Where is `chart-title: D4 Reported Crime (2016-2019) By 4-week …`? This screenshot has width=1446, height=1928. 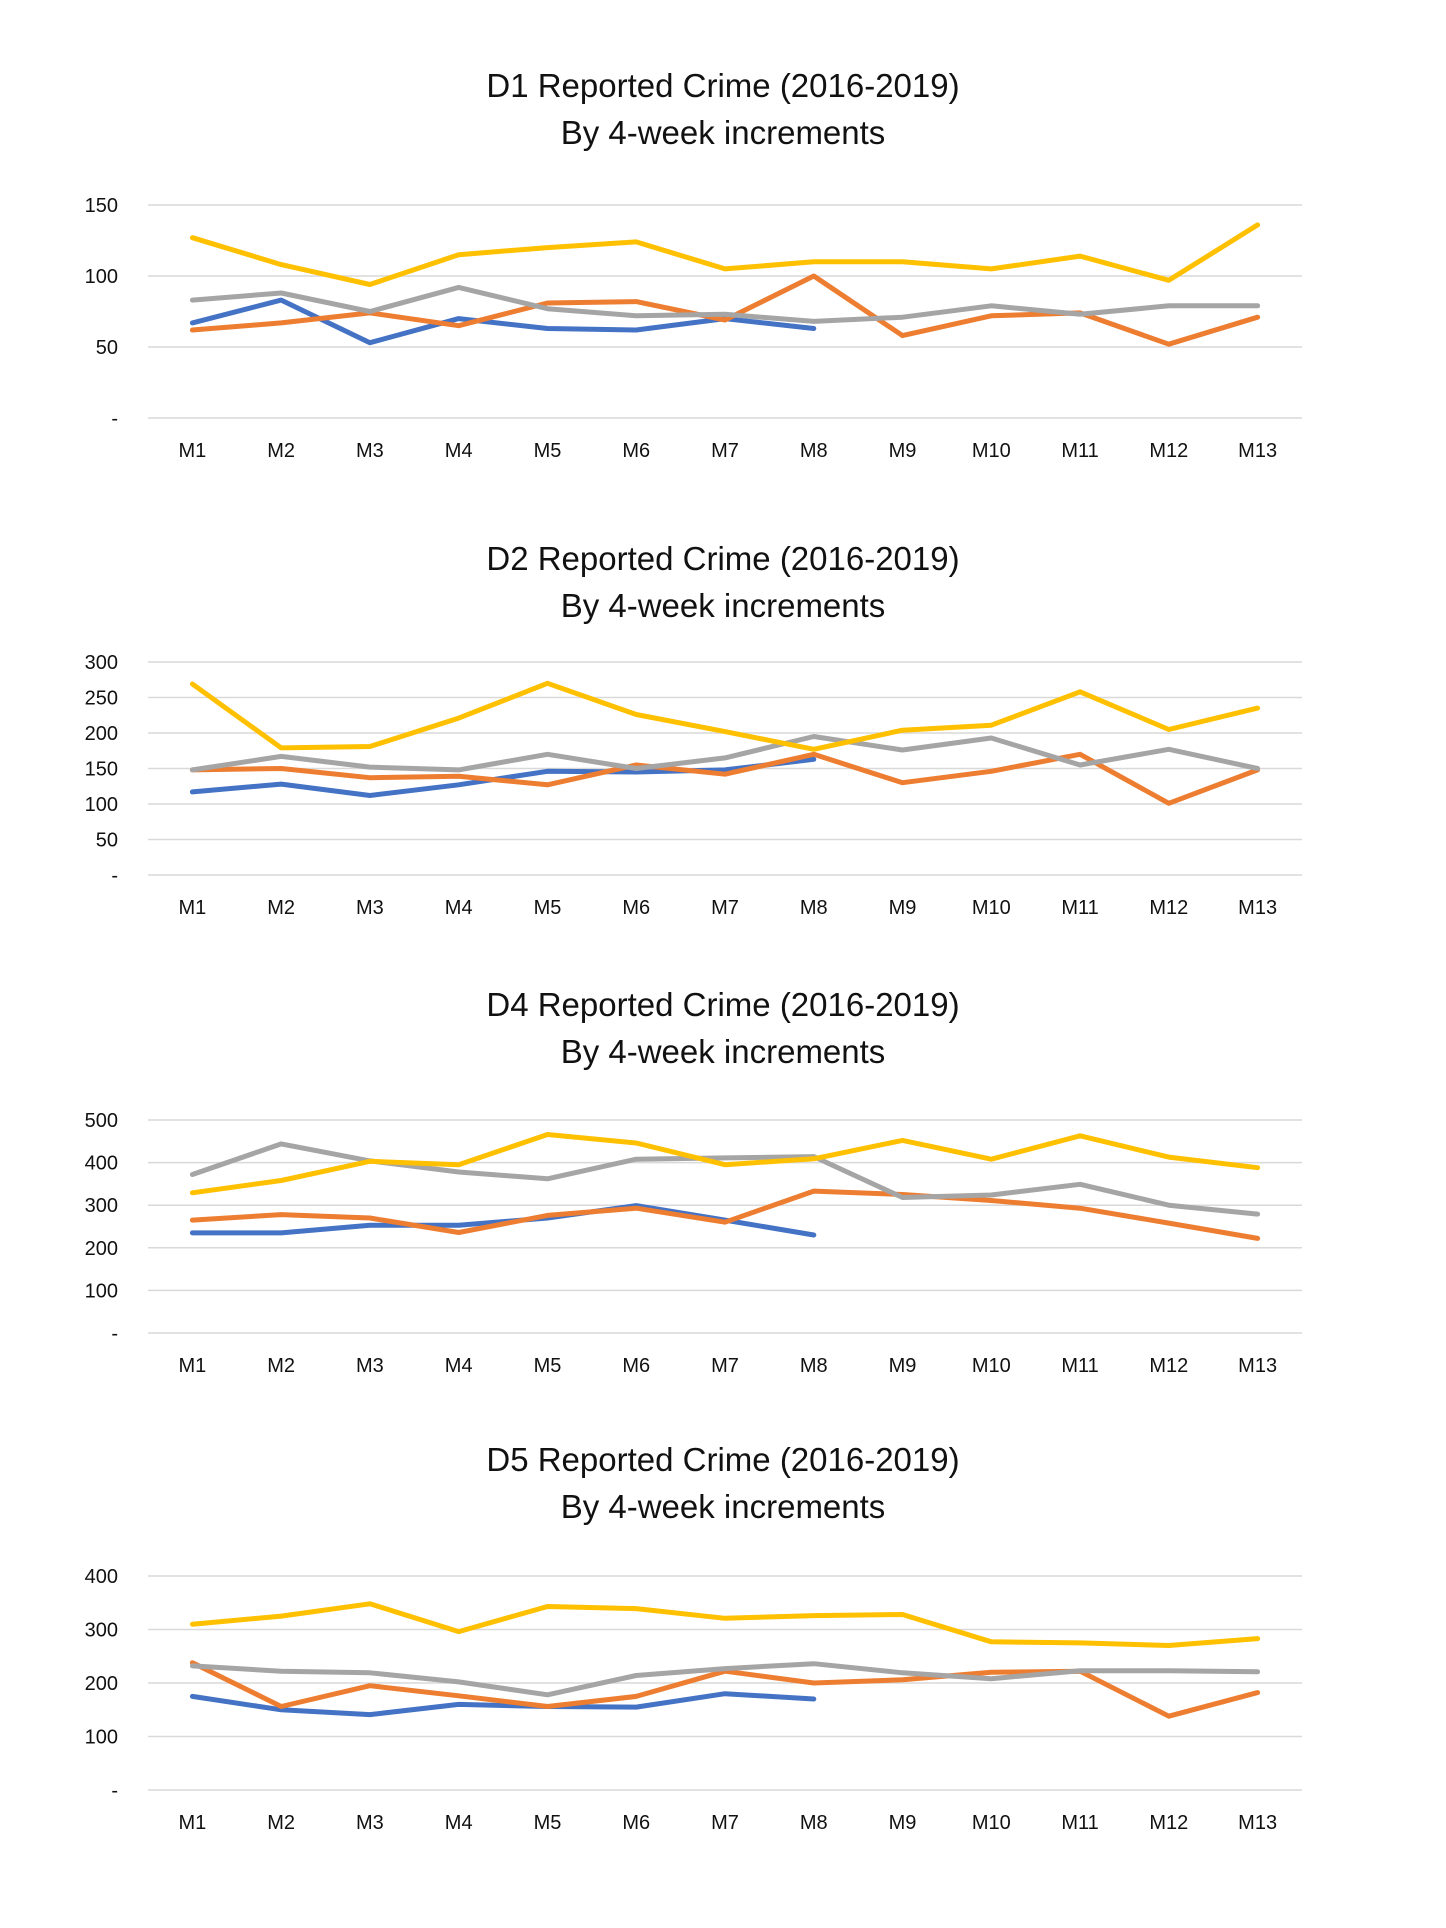
chart-title: D4 Reported Crime (2016-2019) By 4-week … is located at coordinates (723, 1028).